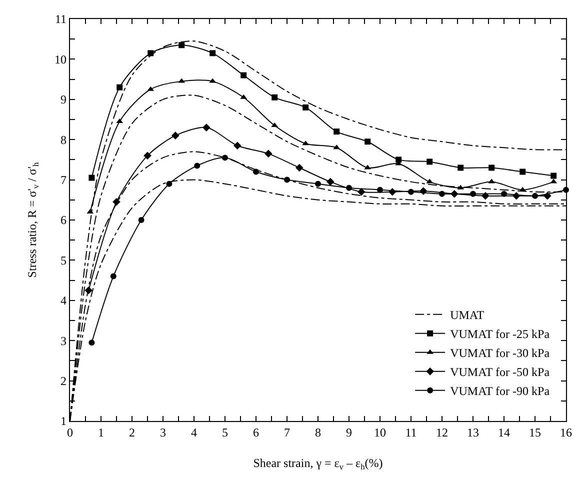  I want to click on y-tick-label: 10, so click(60, 59).